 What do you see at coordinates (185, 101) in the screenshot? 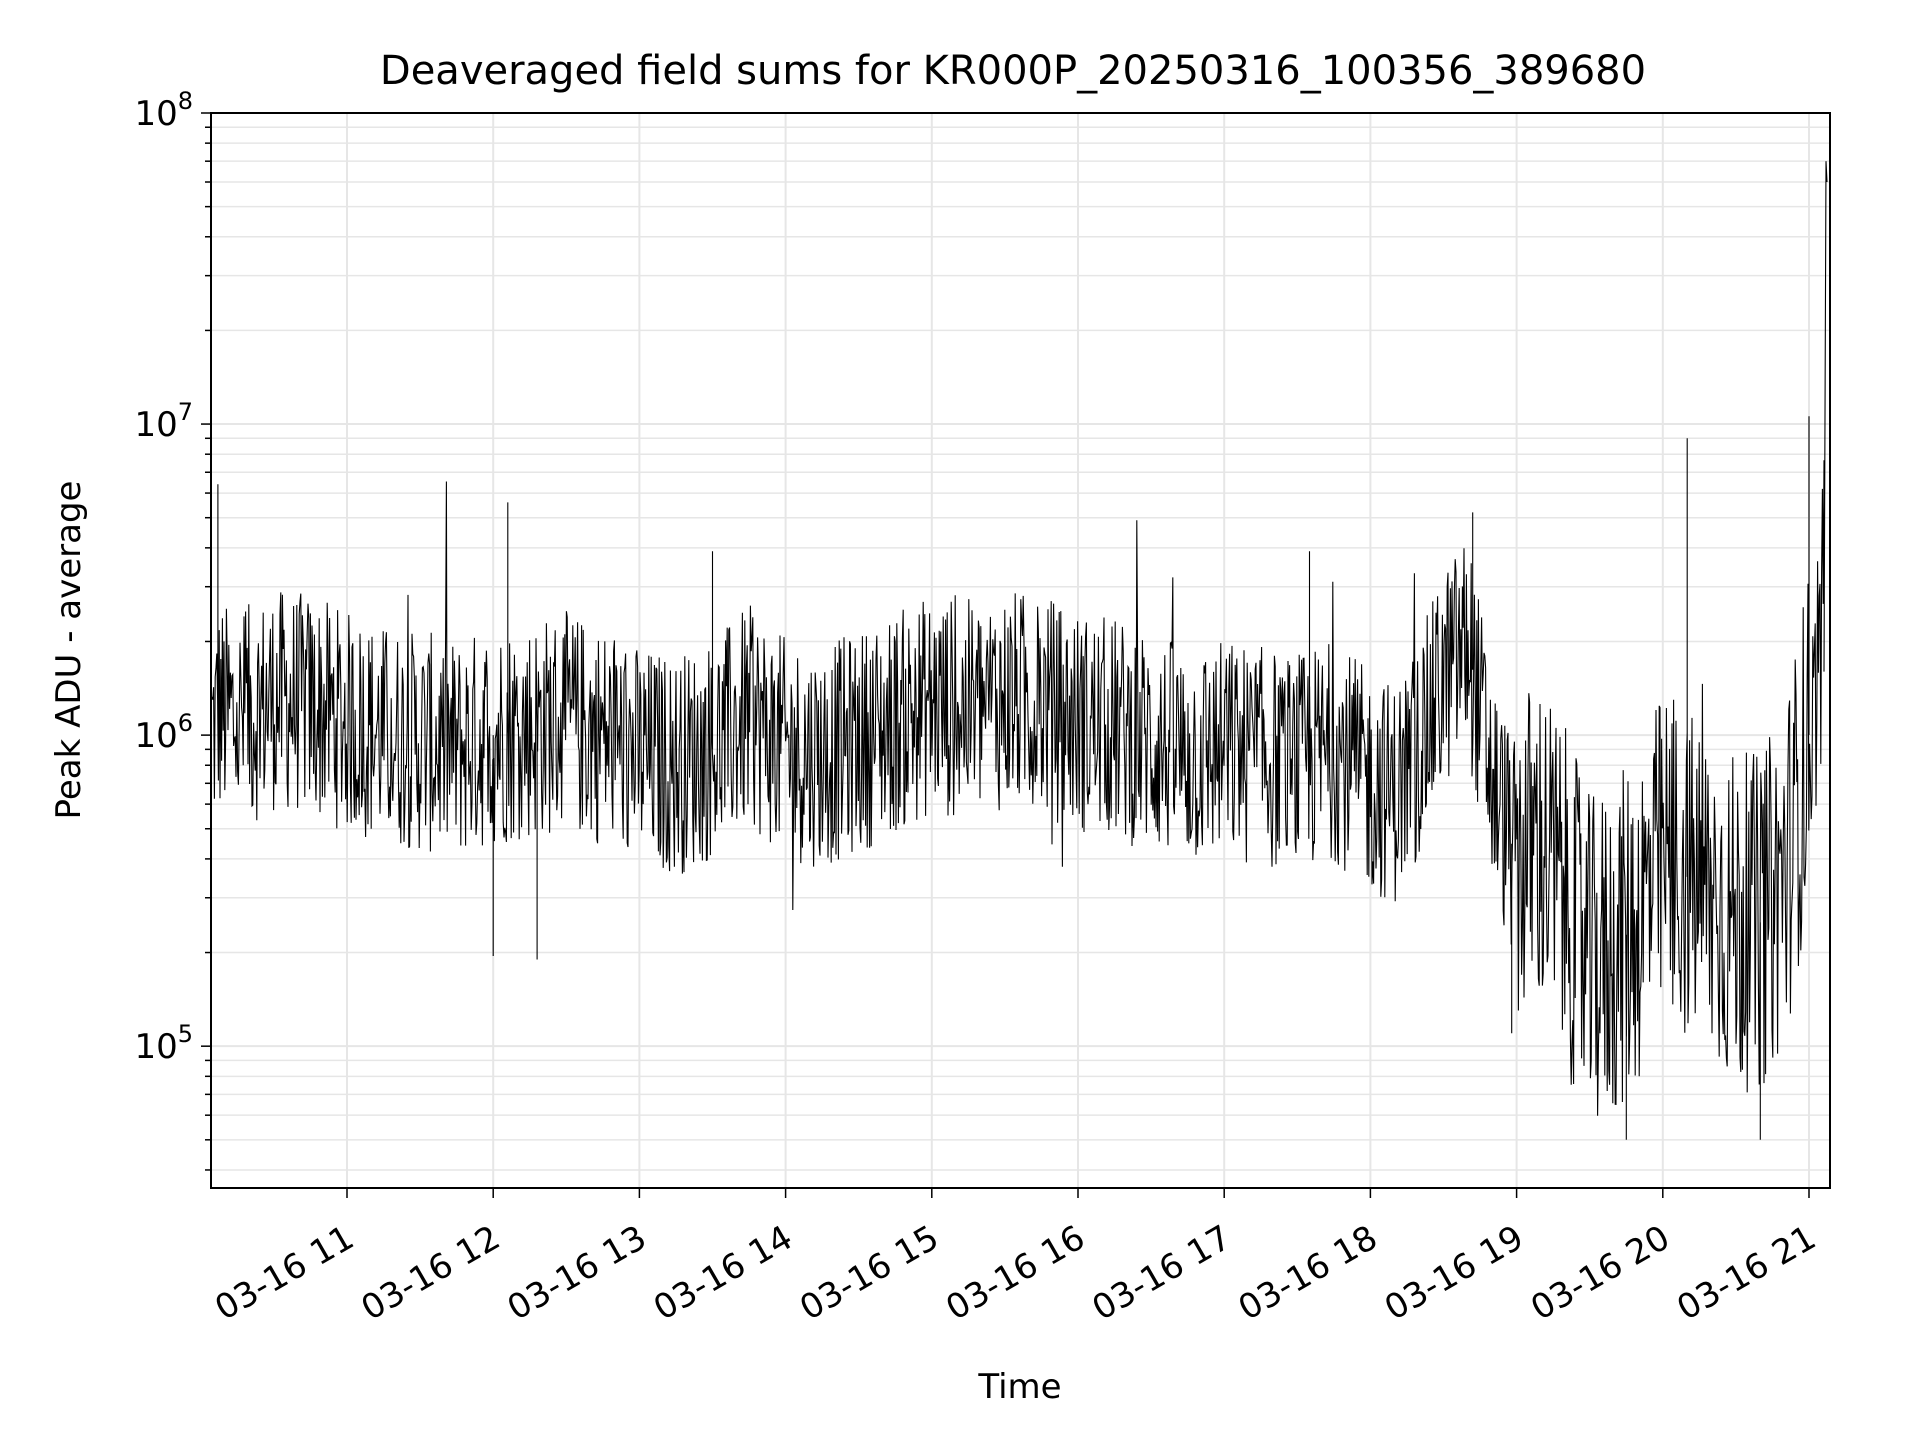
I see `y-tick-exponent: 8` at bounding box center [185, 101].